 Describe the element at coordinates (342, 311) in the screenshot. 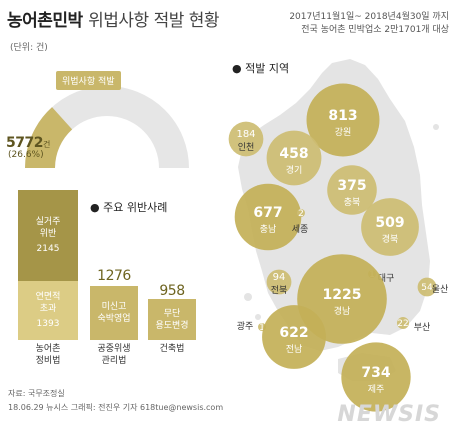

I see `bubble-region-name: 경남` at that location.